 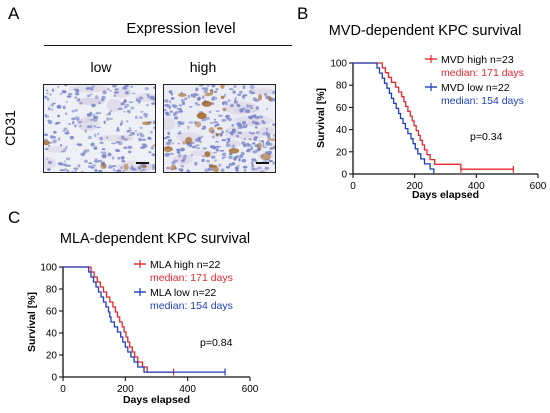 I want to click on x-tick-label: 200, so click(x=125, y=389).